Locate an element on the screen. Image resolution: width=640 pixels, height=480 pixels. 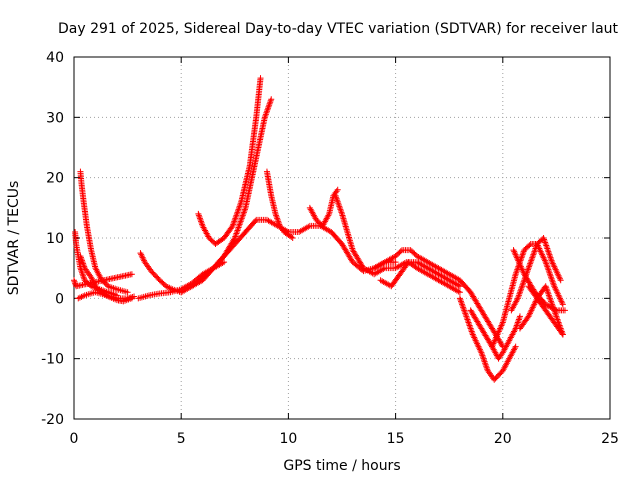
y-tick-label: 20 is located at coordinates (55, 179).